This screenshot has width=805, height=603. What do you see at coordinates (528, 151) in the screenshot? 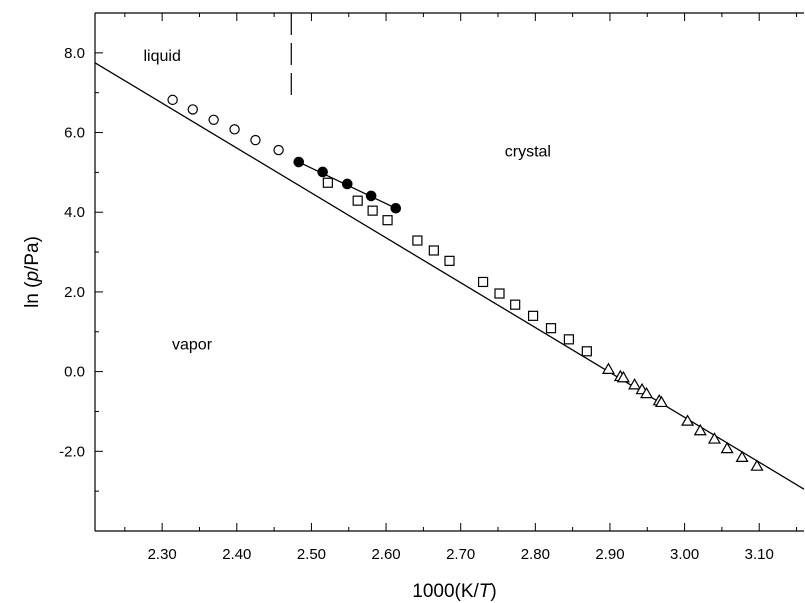
I see `region-label-crystal: crystal` at bounding box center [528, 151].